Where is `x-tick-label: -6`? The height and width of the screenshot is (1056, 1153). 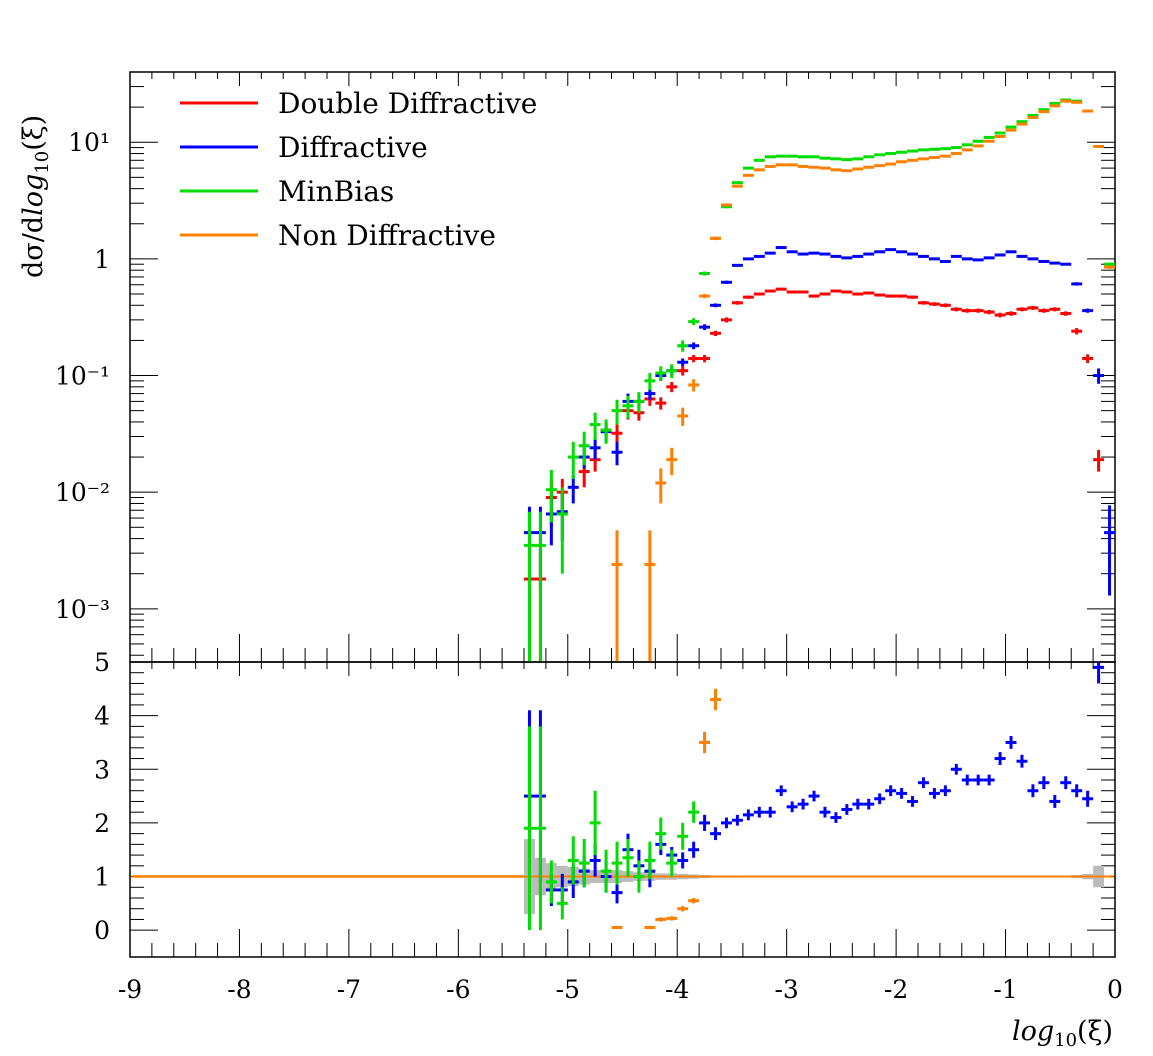
x-tick-label: -6 is located at coordinates (458, 989).